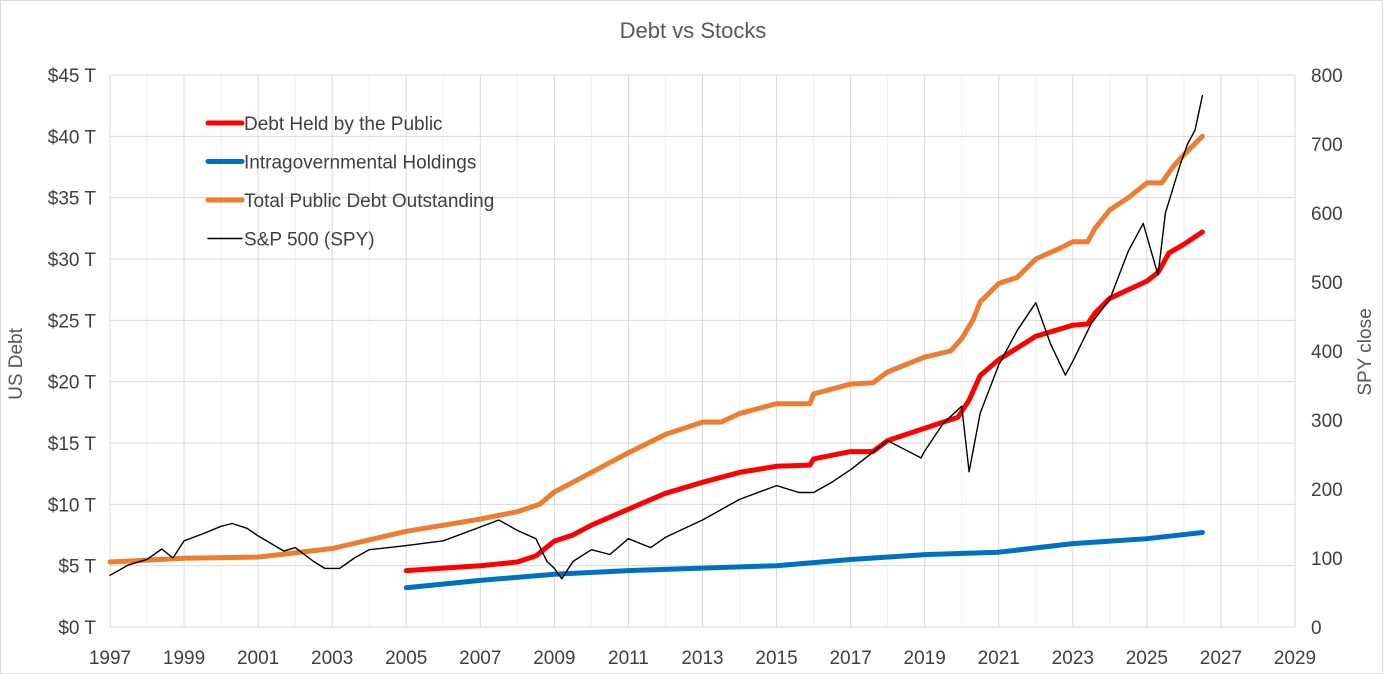  What do you see at coordinates (72, 321) in the screenshot?
I see `y-tick-label: $25 T` at bounding box center [72, 321].